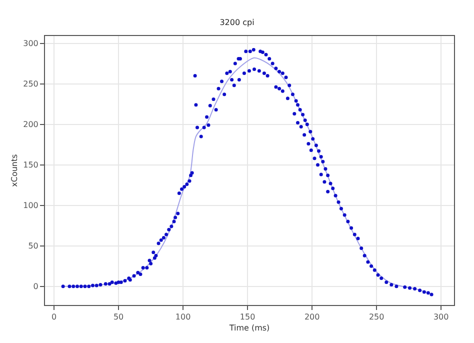  Describe the element at coordinates (30, 165) in the screenshot. I see `y-tick-label: 150` at that location.